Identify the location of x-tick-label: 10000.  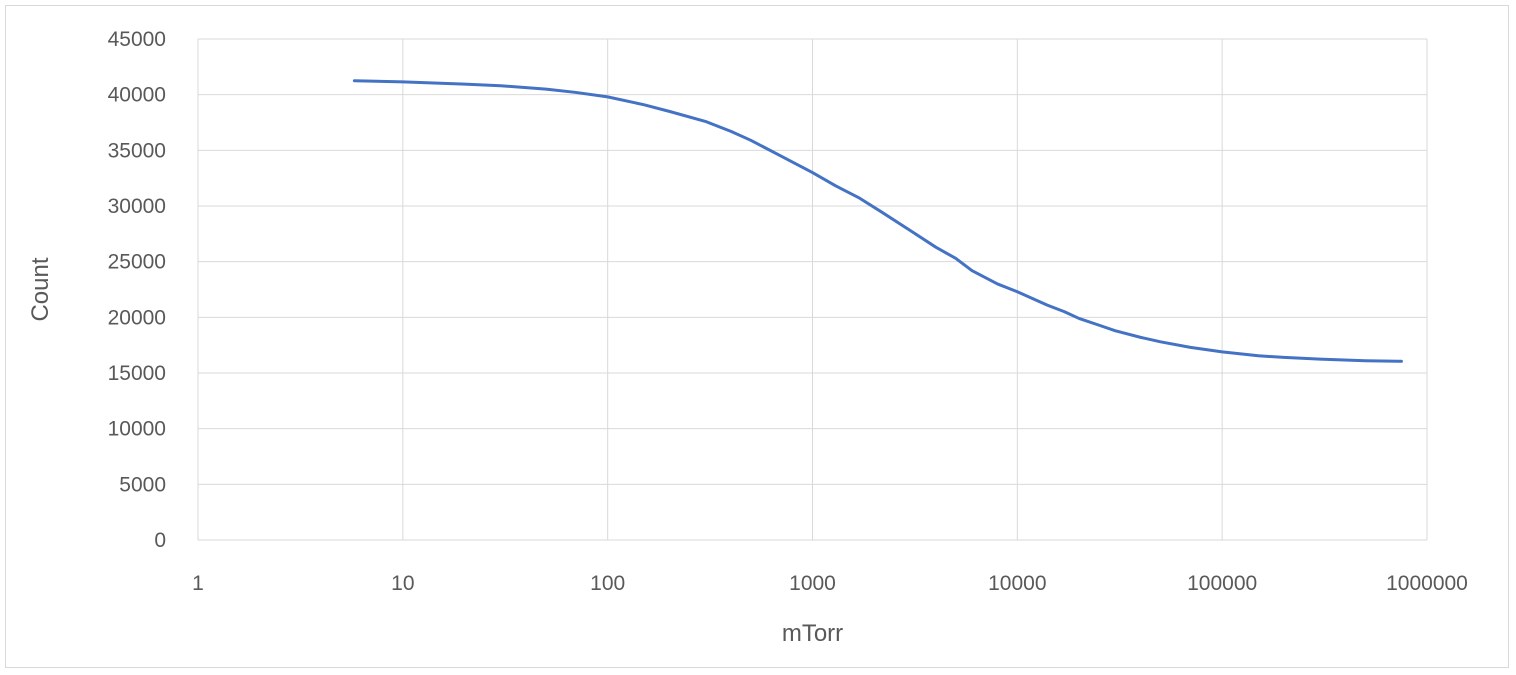
(1017, 583).